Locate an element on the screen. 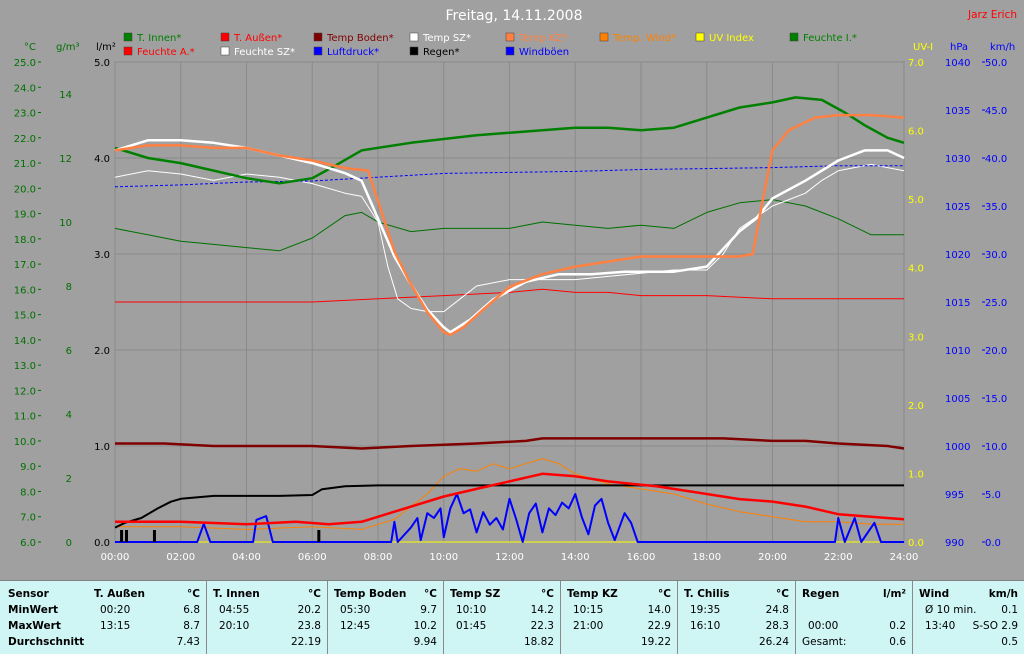  max-time: 20:10 is located at coordinates (234, 626).